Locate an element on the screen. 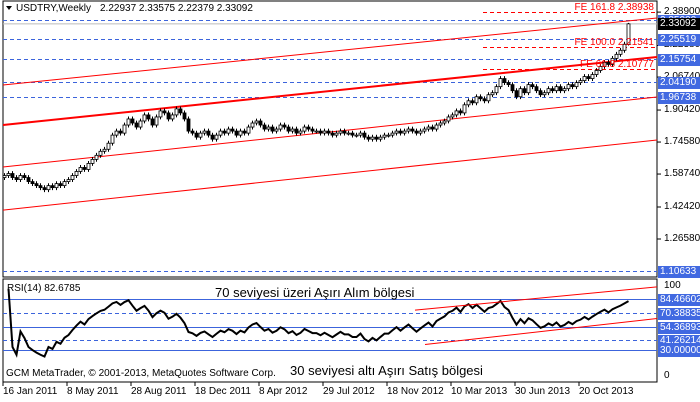  level-label: 2.25519 is located at coordinates (679, 39).